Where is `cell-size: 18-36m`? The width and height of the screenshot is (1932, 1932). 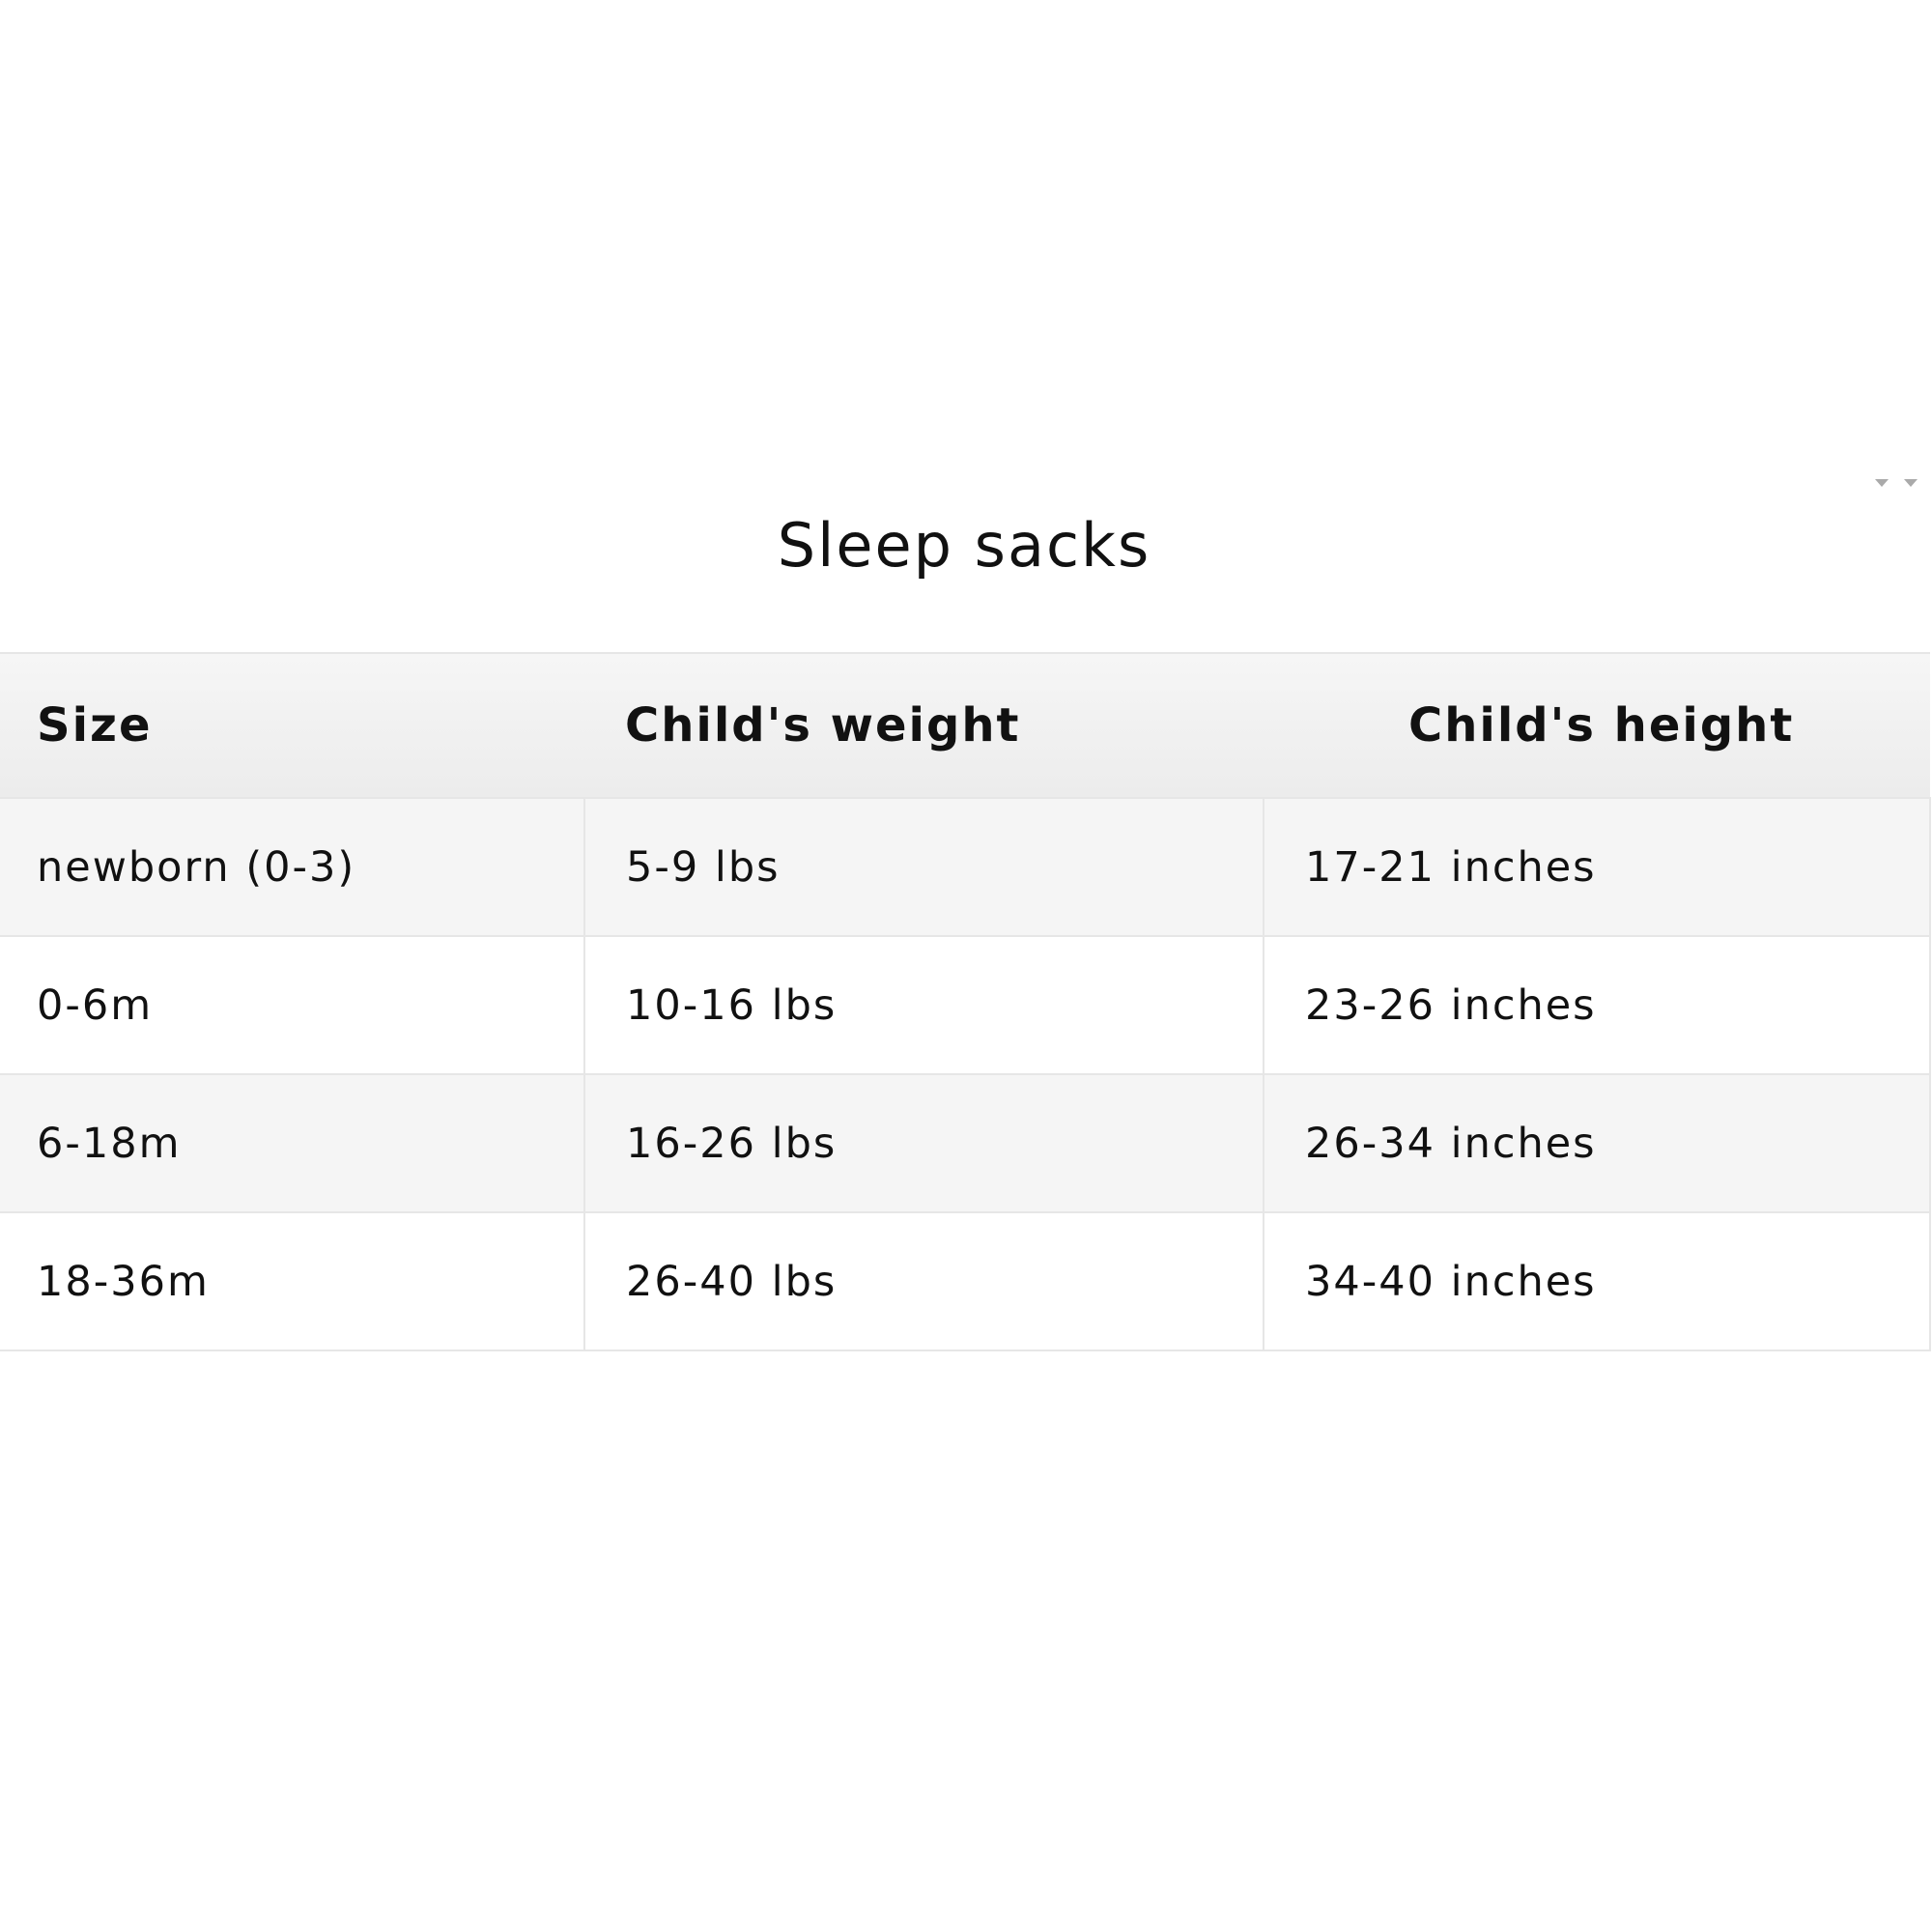
cell-size: 18-36m is located at coordinates (292, 1281).